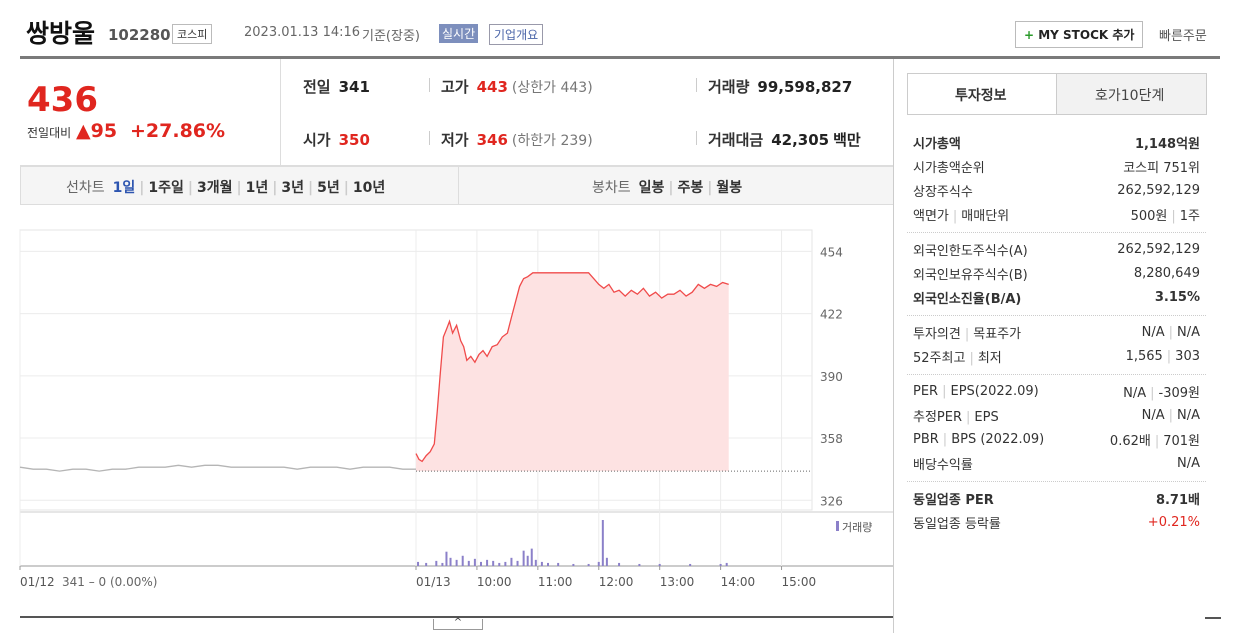  What do you see at coordinates (970, 275) in the screenshot?
I see `label-part: 외국인보유주식수(B)` at bounding box center [970, 275].